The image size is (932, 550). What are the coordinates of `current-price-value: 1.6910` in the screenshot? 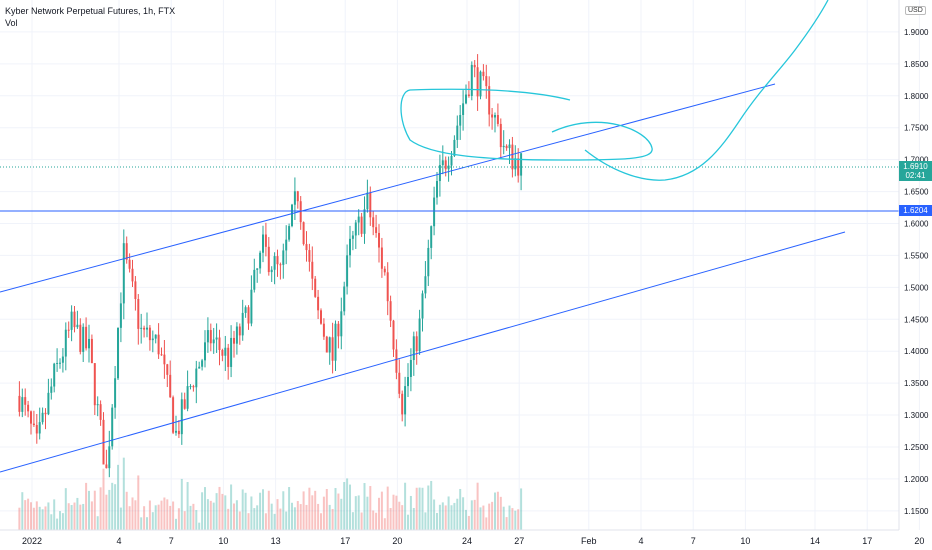 It's located at (915, 166).